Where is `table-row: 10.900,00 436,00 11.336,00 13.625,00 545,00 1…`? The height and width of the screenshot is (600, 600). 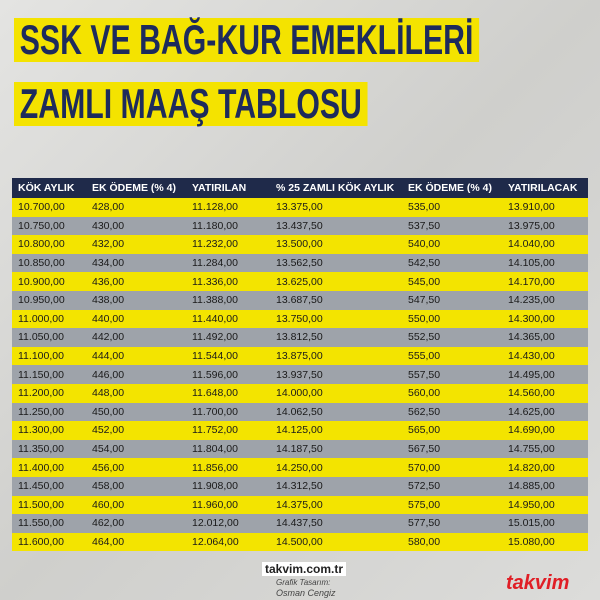 table-row: 10.900,00 436,00 11.336,00 13.625,00 545,00 1… is located at coordinates (300, 281).